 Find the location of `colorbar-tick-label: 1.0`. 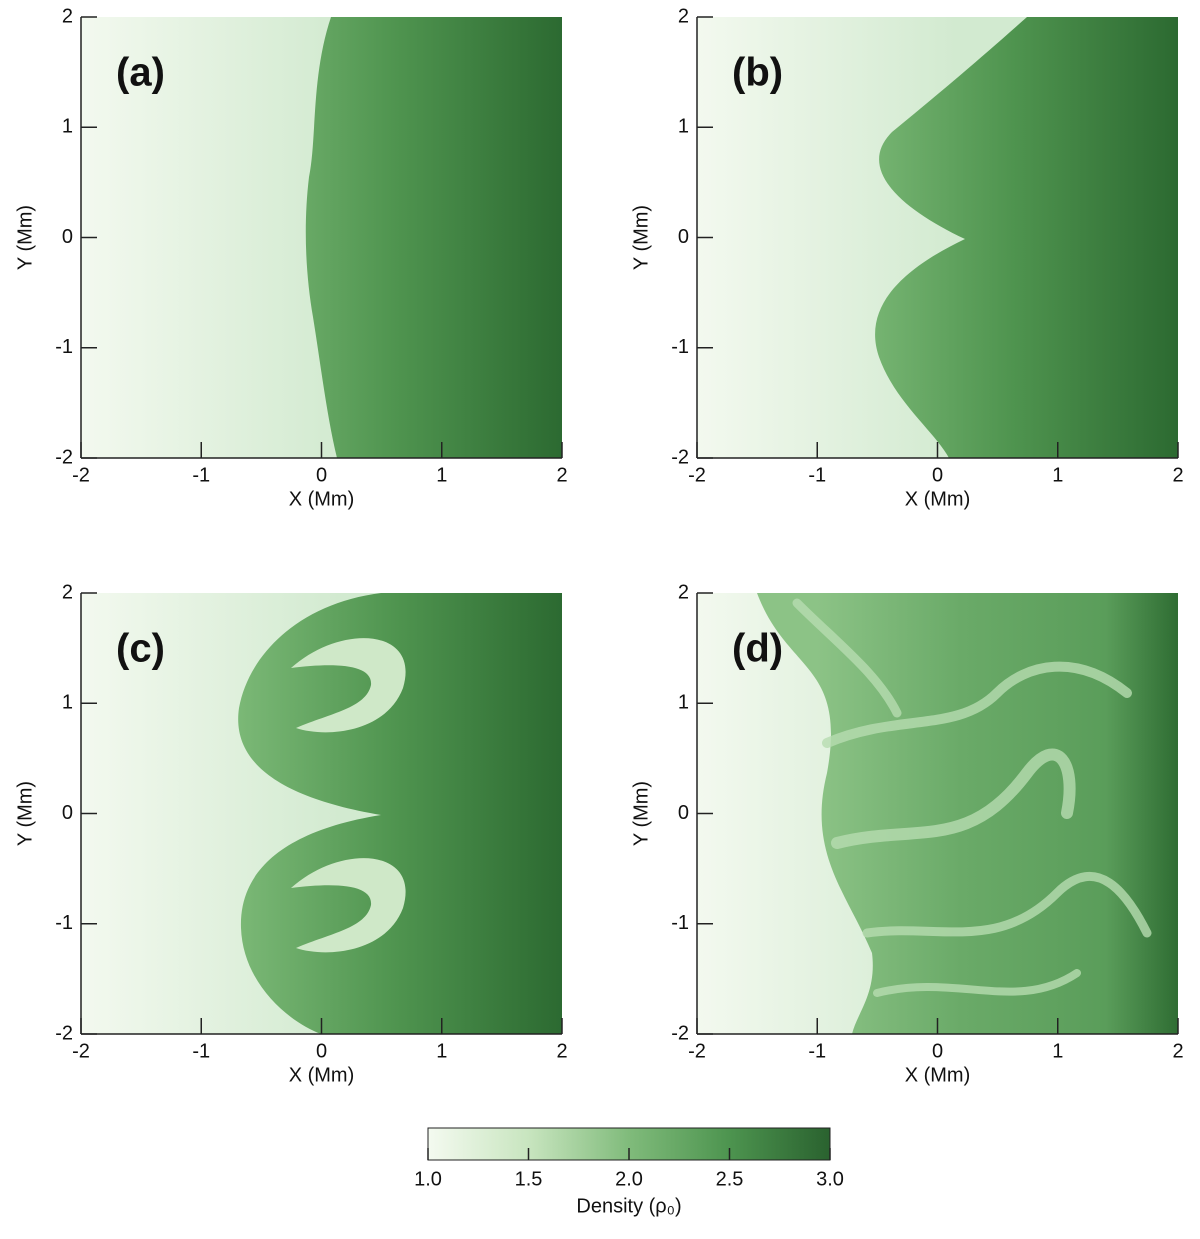

colorbar-tick-label: 1.0 is located at coordinates (428, 1179).